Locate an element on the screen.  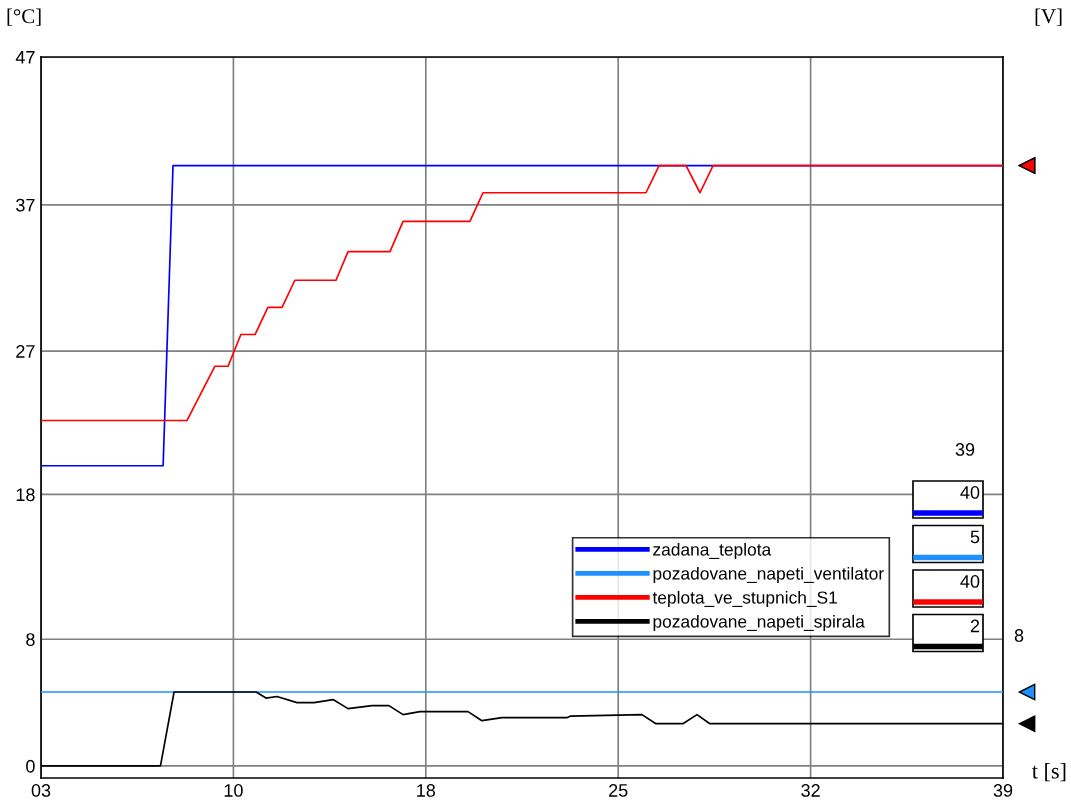
x-tick-label: 39 is located at coordinates (1003, 790).